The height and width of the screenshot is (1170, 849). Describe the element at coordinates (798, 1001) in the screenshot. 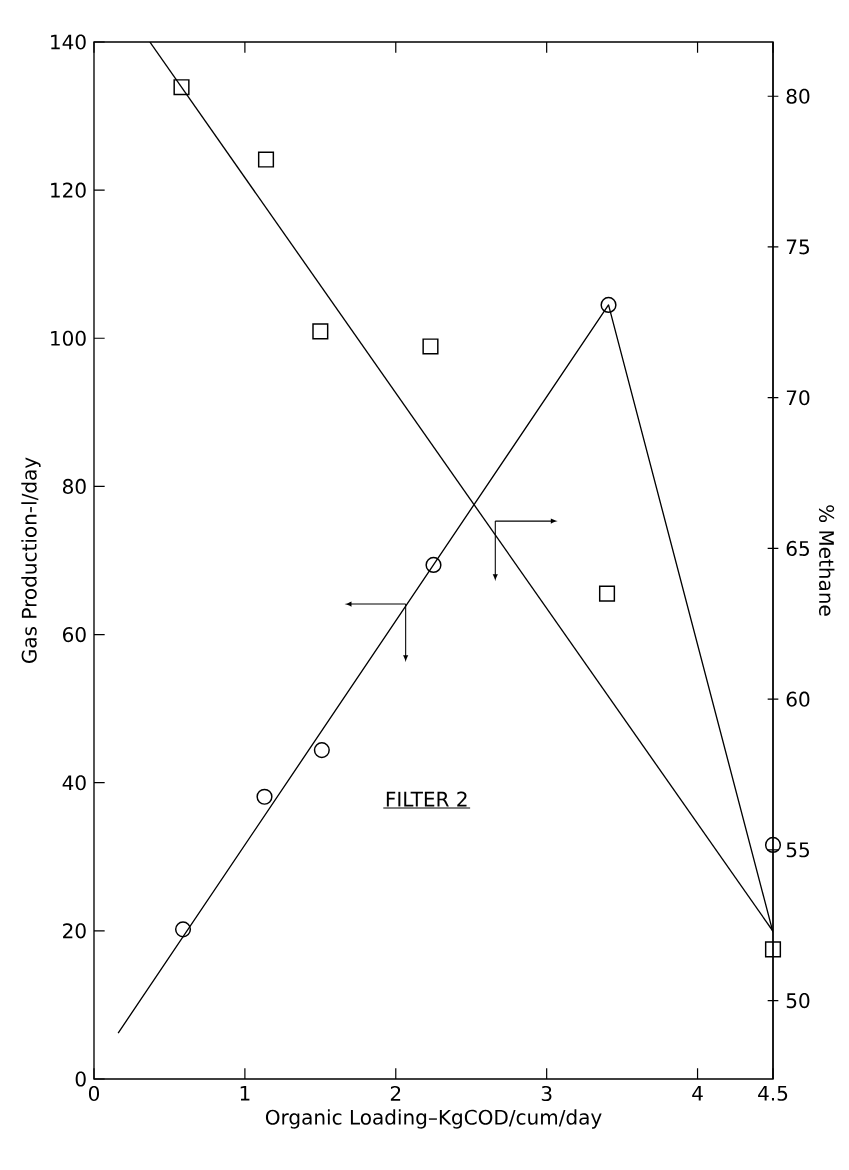

I see `y2-tick-label: 50` at that location.